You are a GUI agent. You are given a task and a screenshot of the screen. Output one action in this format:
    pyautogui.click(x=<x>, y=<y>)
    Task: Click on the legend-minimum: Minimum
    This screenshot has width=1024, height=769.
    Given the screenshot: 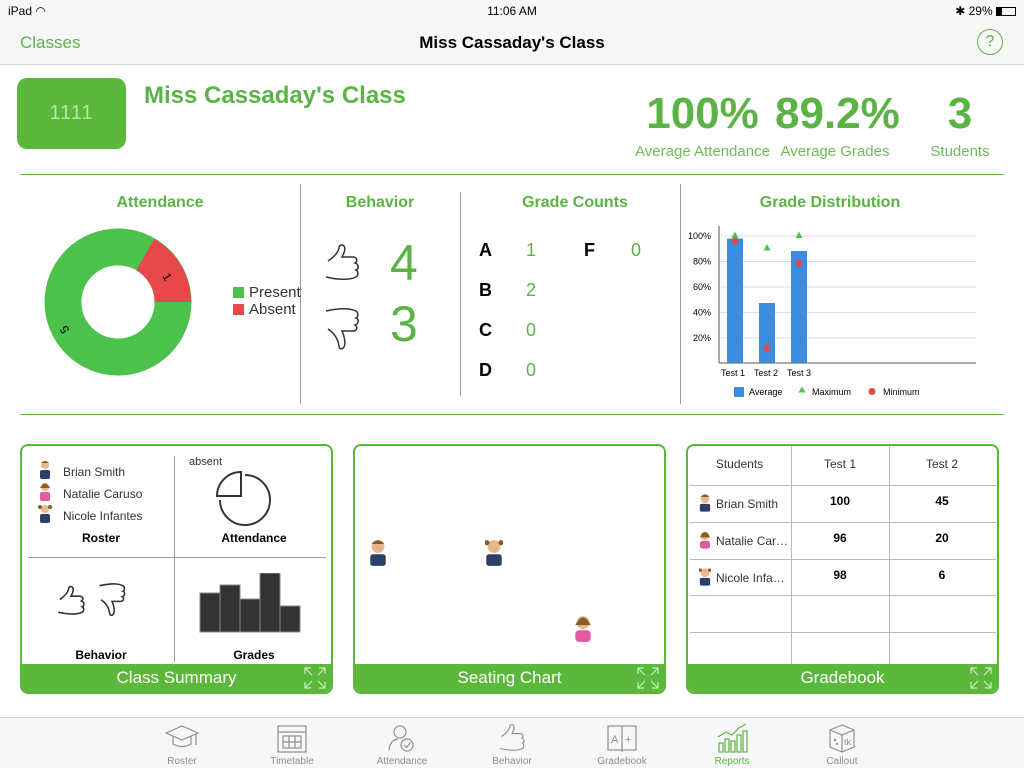 What is the action you would take?
    pyautogui.click(x=901, y=392)
    